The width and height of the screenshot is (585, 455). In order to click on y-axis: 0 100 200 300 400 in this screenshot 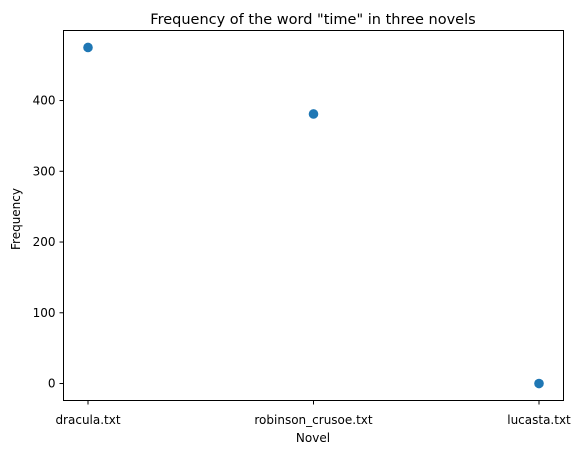, I will do `click(48, 242)`.